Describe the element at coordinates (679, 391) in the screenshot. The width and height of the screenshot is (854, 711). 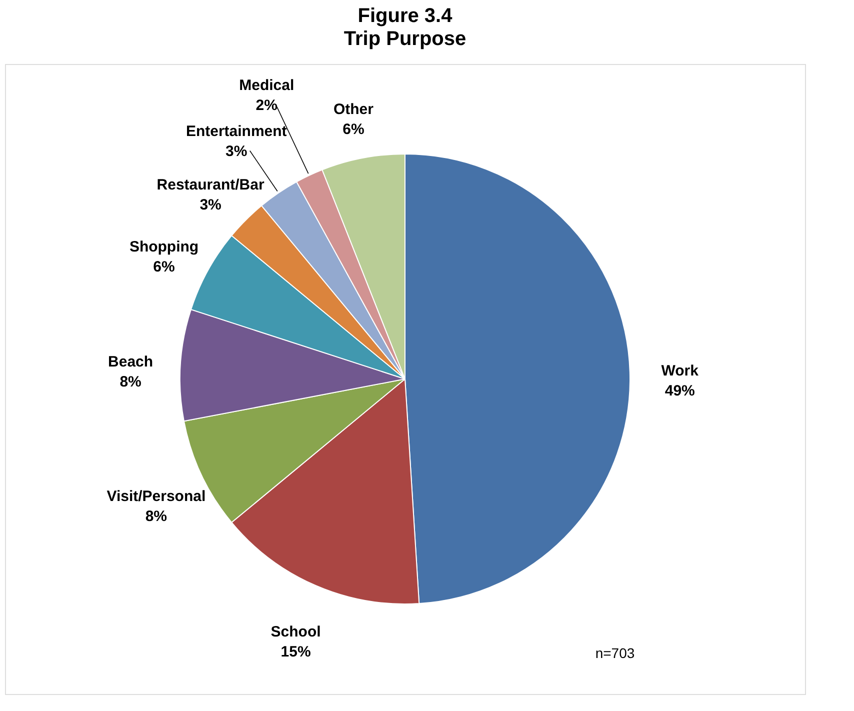
I see `data-label: 49%` at that location.